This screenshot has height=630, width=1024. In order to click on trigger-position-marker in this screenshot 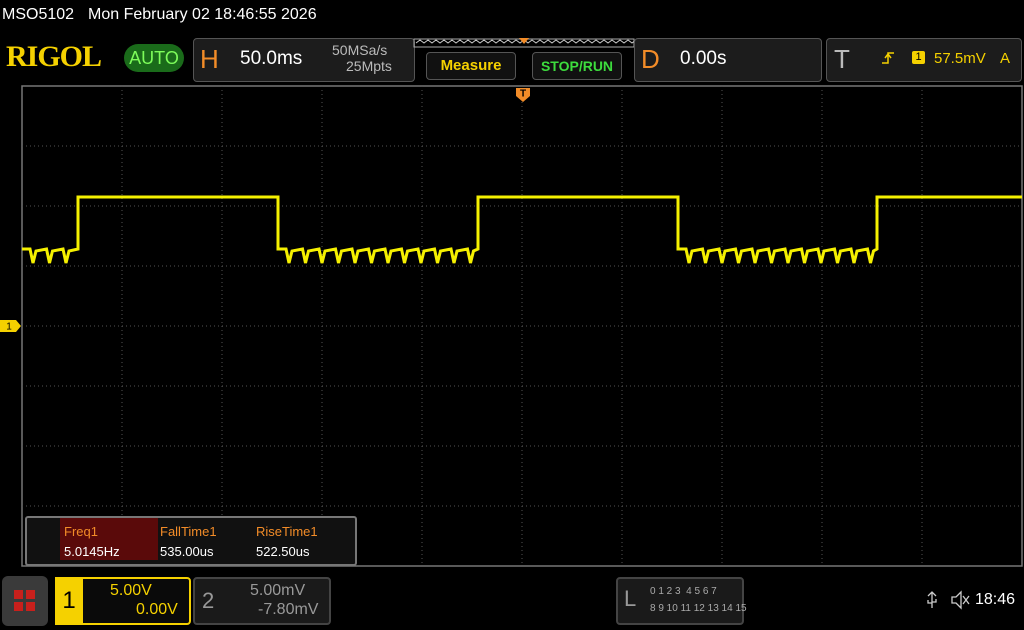, I will do `click(523, 95)`.